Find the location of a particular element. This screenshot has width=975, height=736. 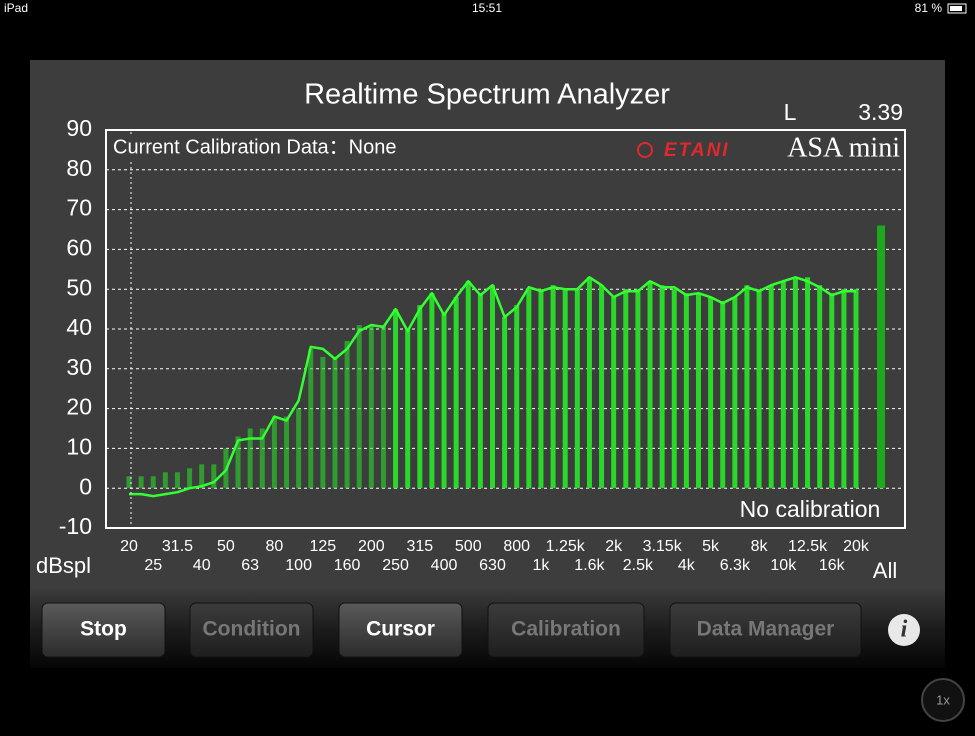

total-bar is located at coordinates (881, 357).